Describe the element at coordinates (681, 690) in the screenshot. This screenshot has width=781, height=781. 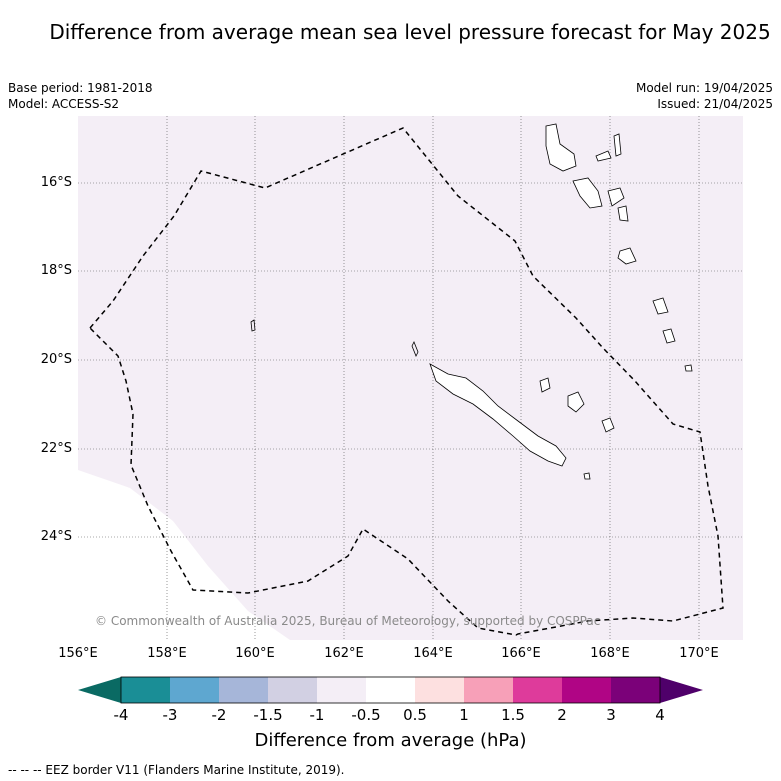
I see `colorbar-over-arrow` at that location.